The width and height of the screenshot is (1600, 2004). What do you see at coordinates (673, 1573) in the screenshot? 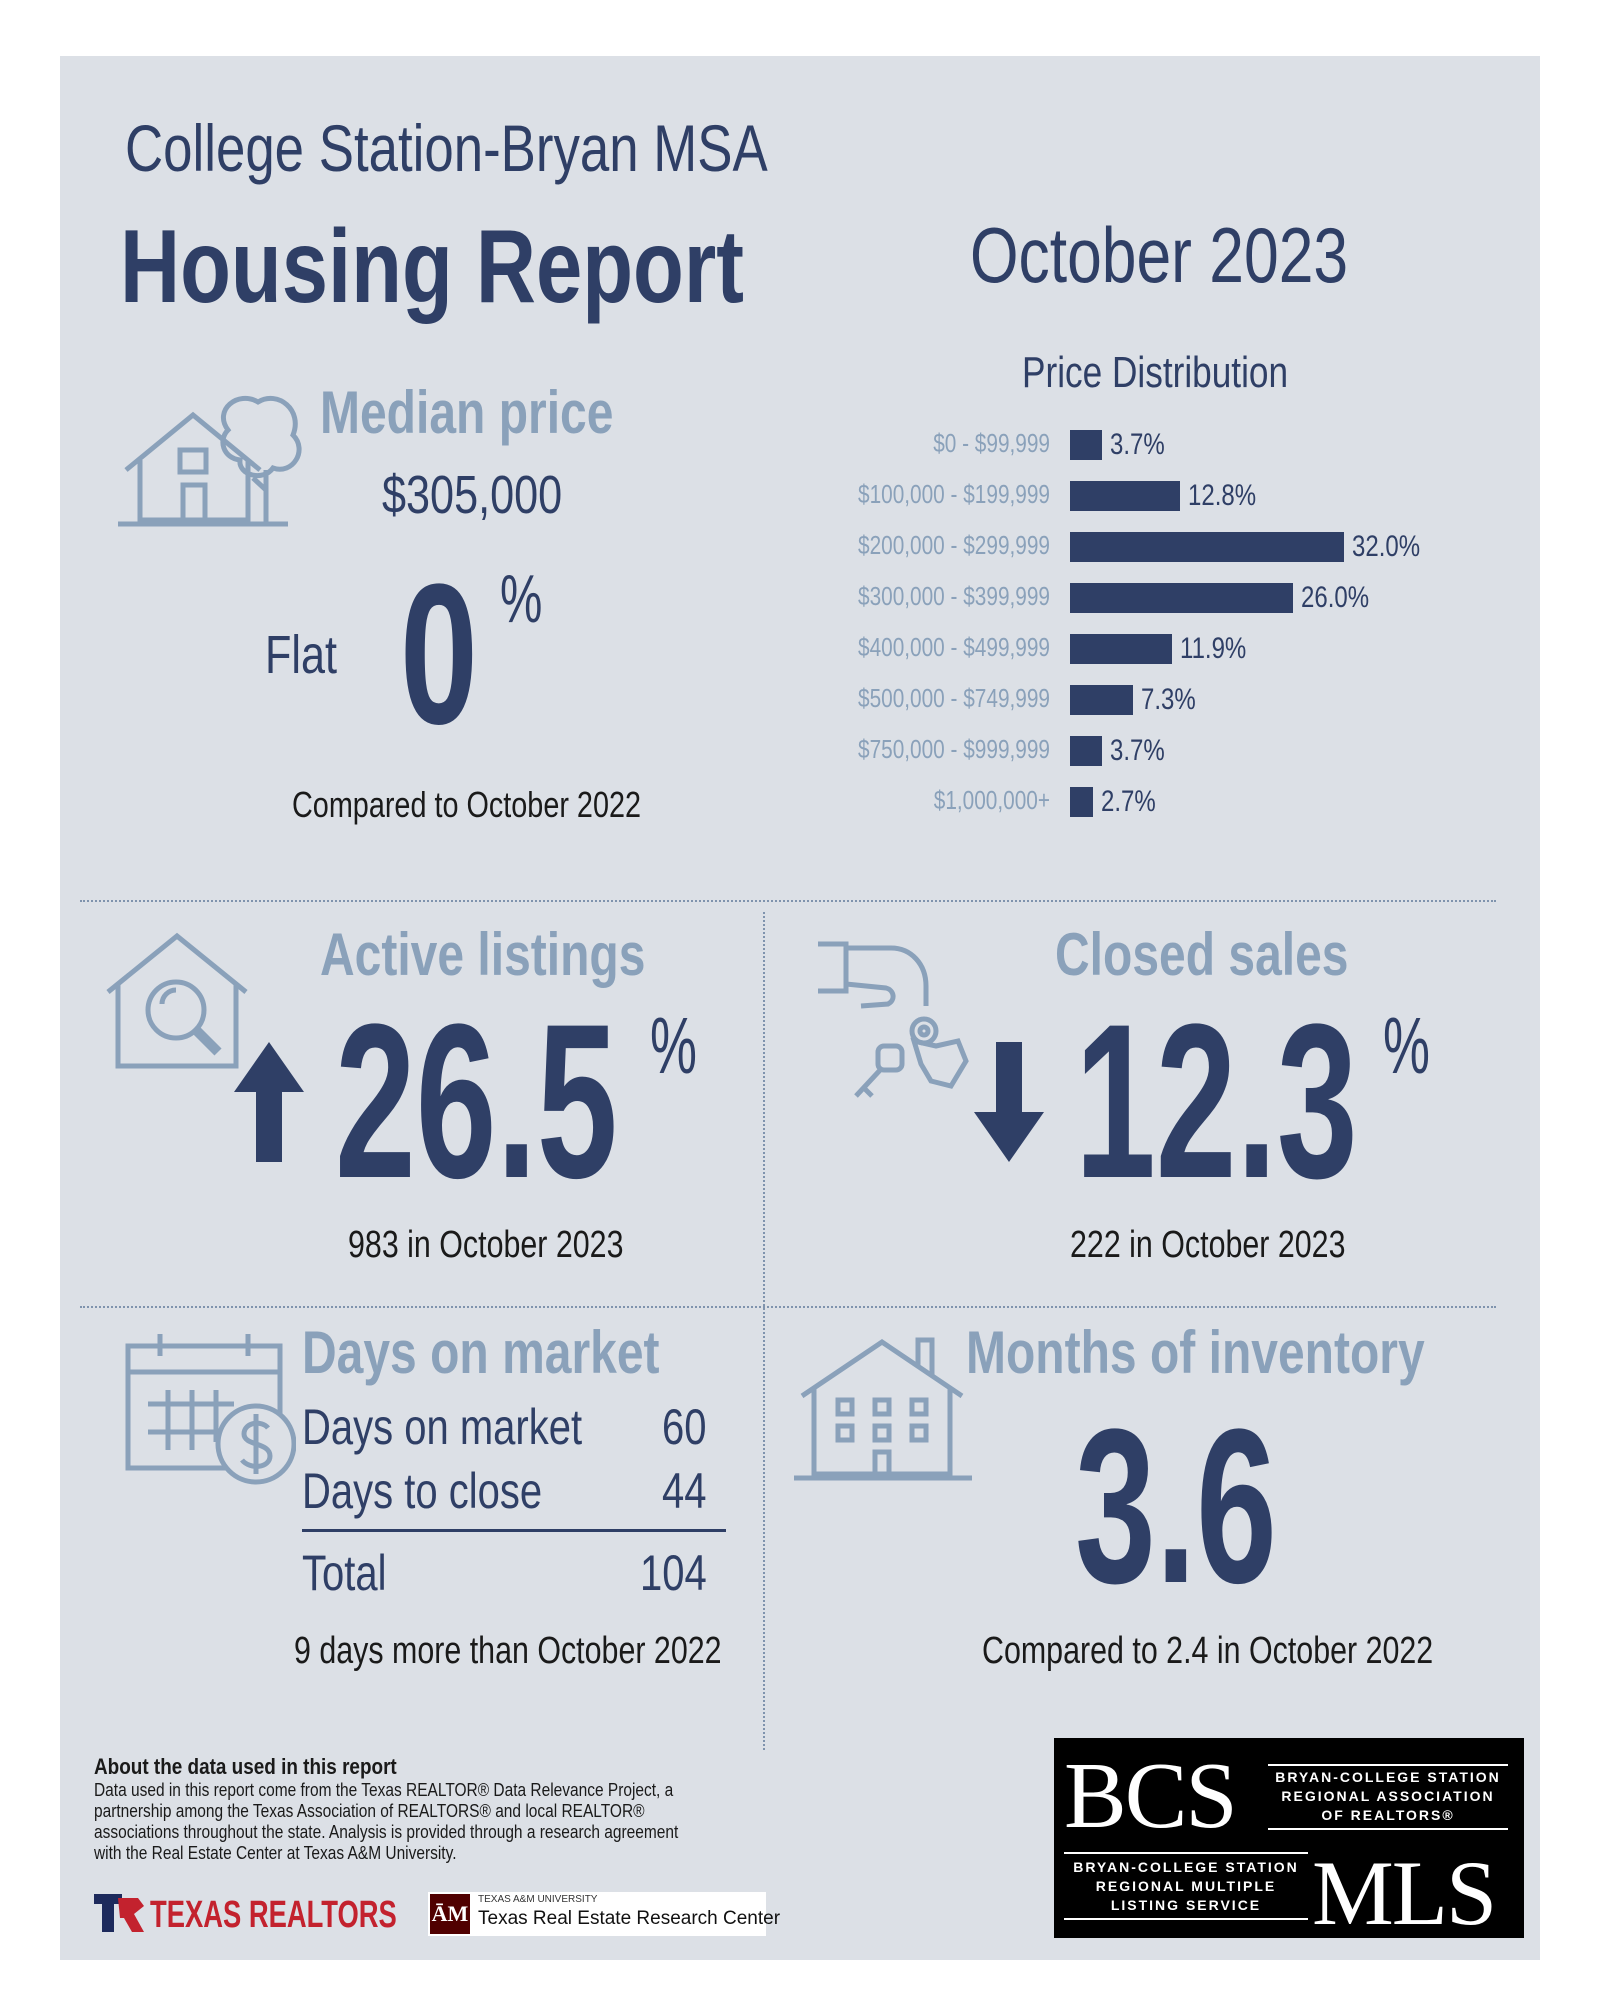
I see `total-value: 104` at bounding box center [673, 1573].